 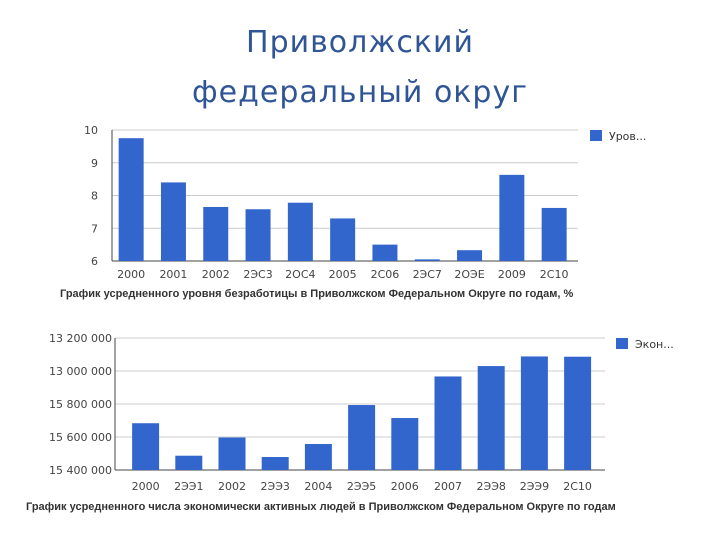 I want to click on chart2-bar-2008, so click(x=491, y=418).